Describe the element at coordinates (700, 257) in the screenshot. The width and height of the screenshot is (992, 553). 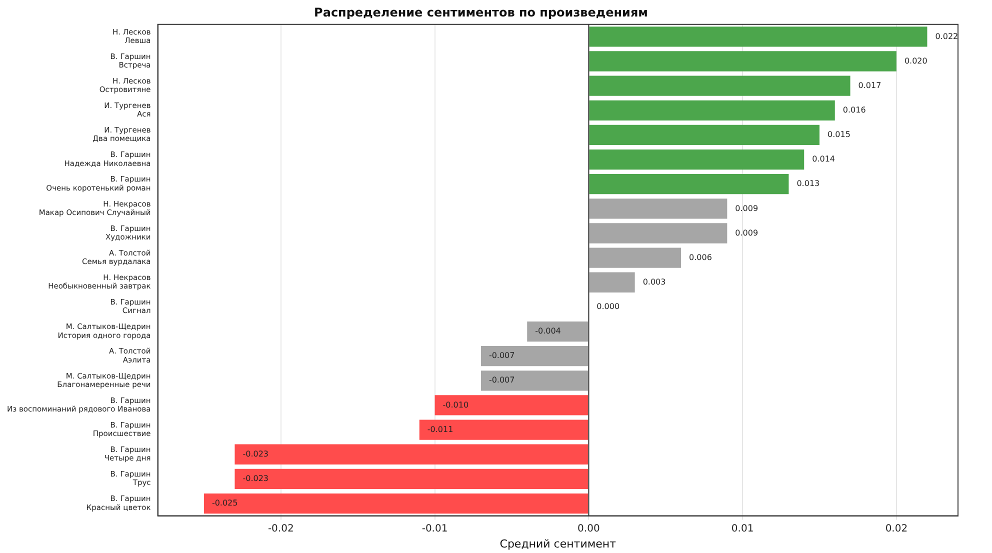
I see `data-label: 0.006` at that location.